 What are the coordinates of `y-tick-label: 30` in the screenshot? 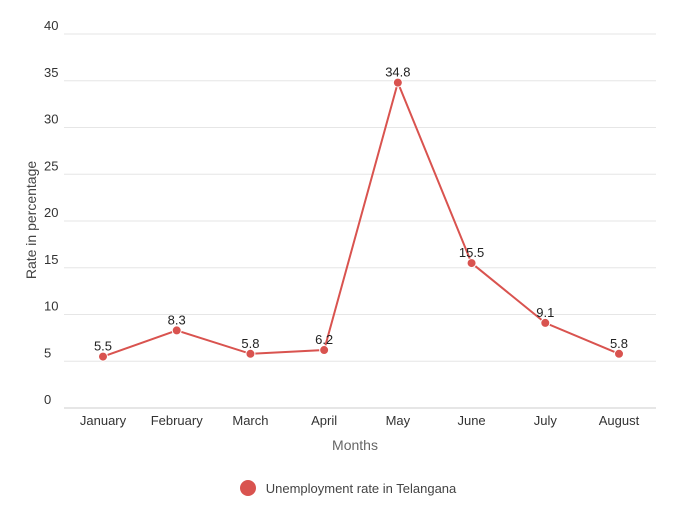 It's located at (51, 119).